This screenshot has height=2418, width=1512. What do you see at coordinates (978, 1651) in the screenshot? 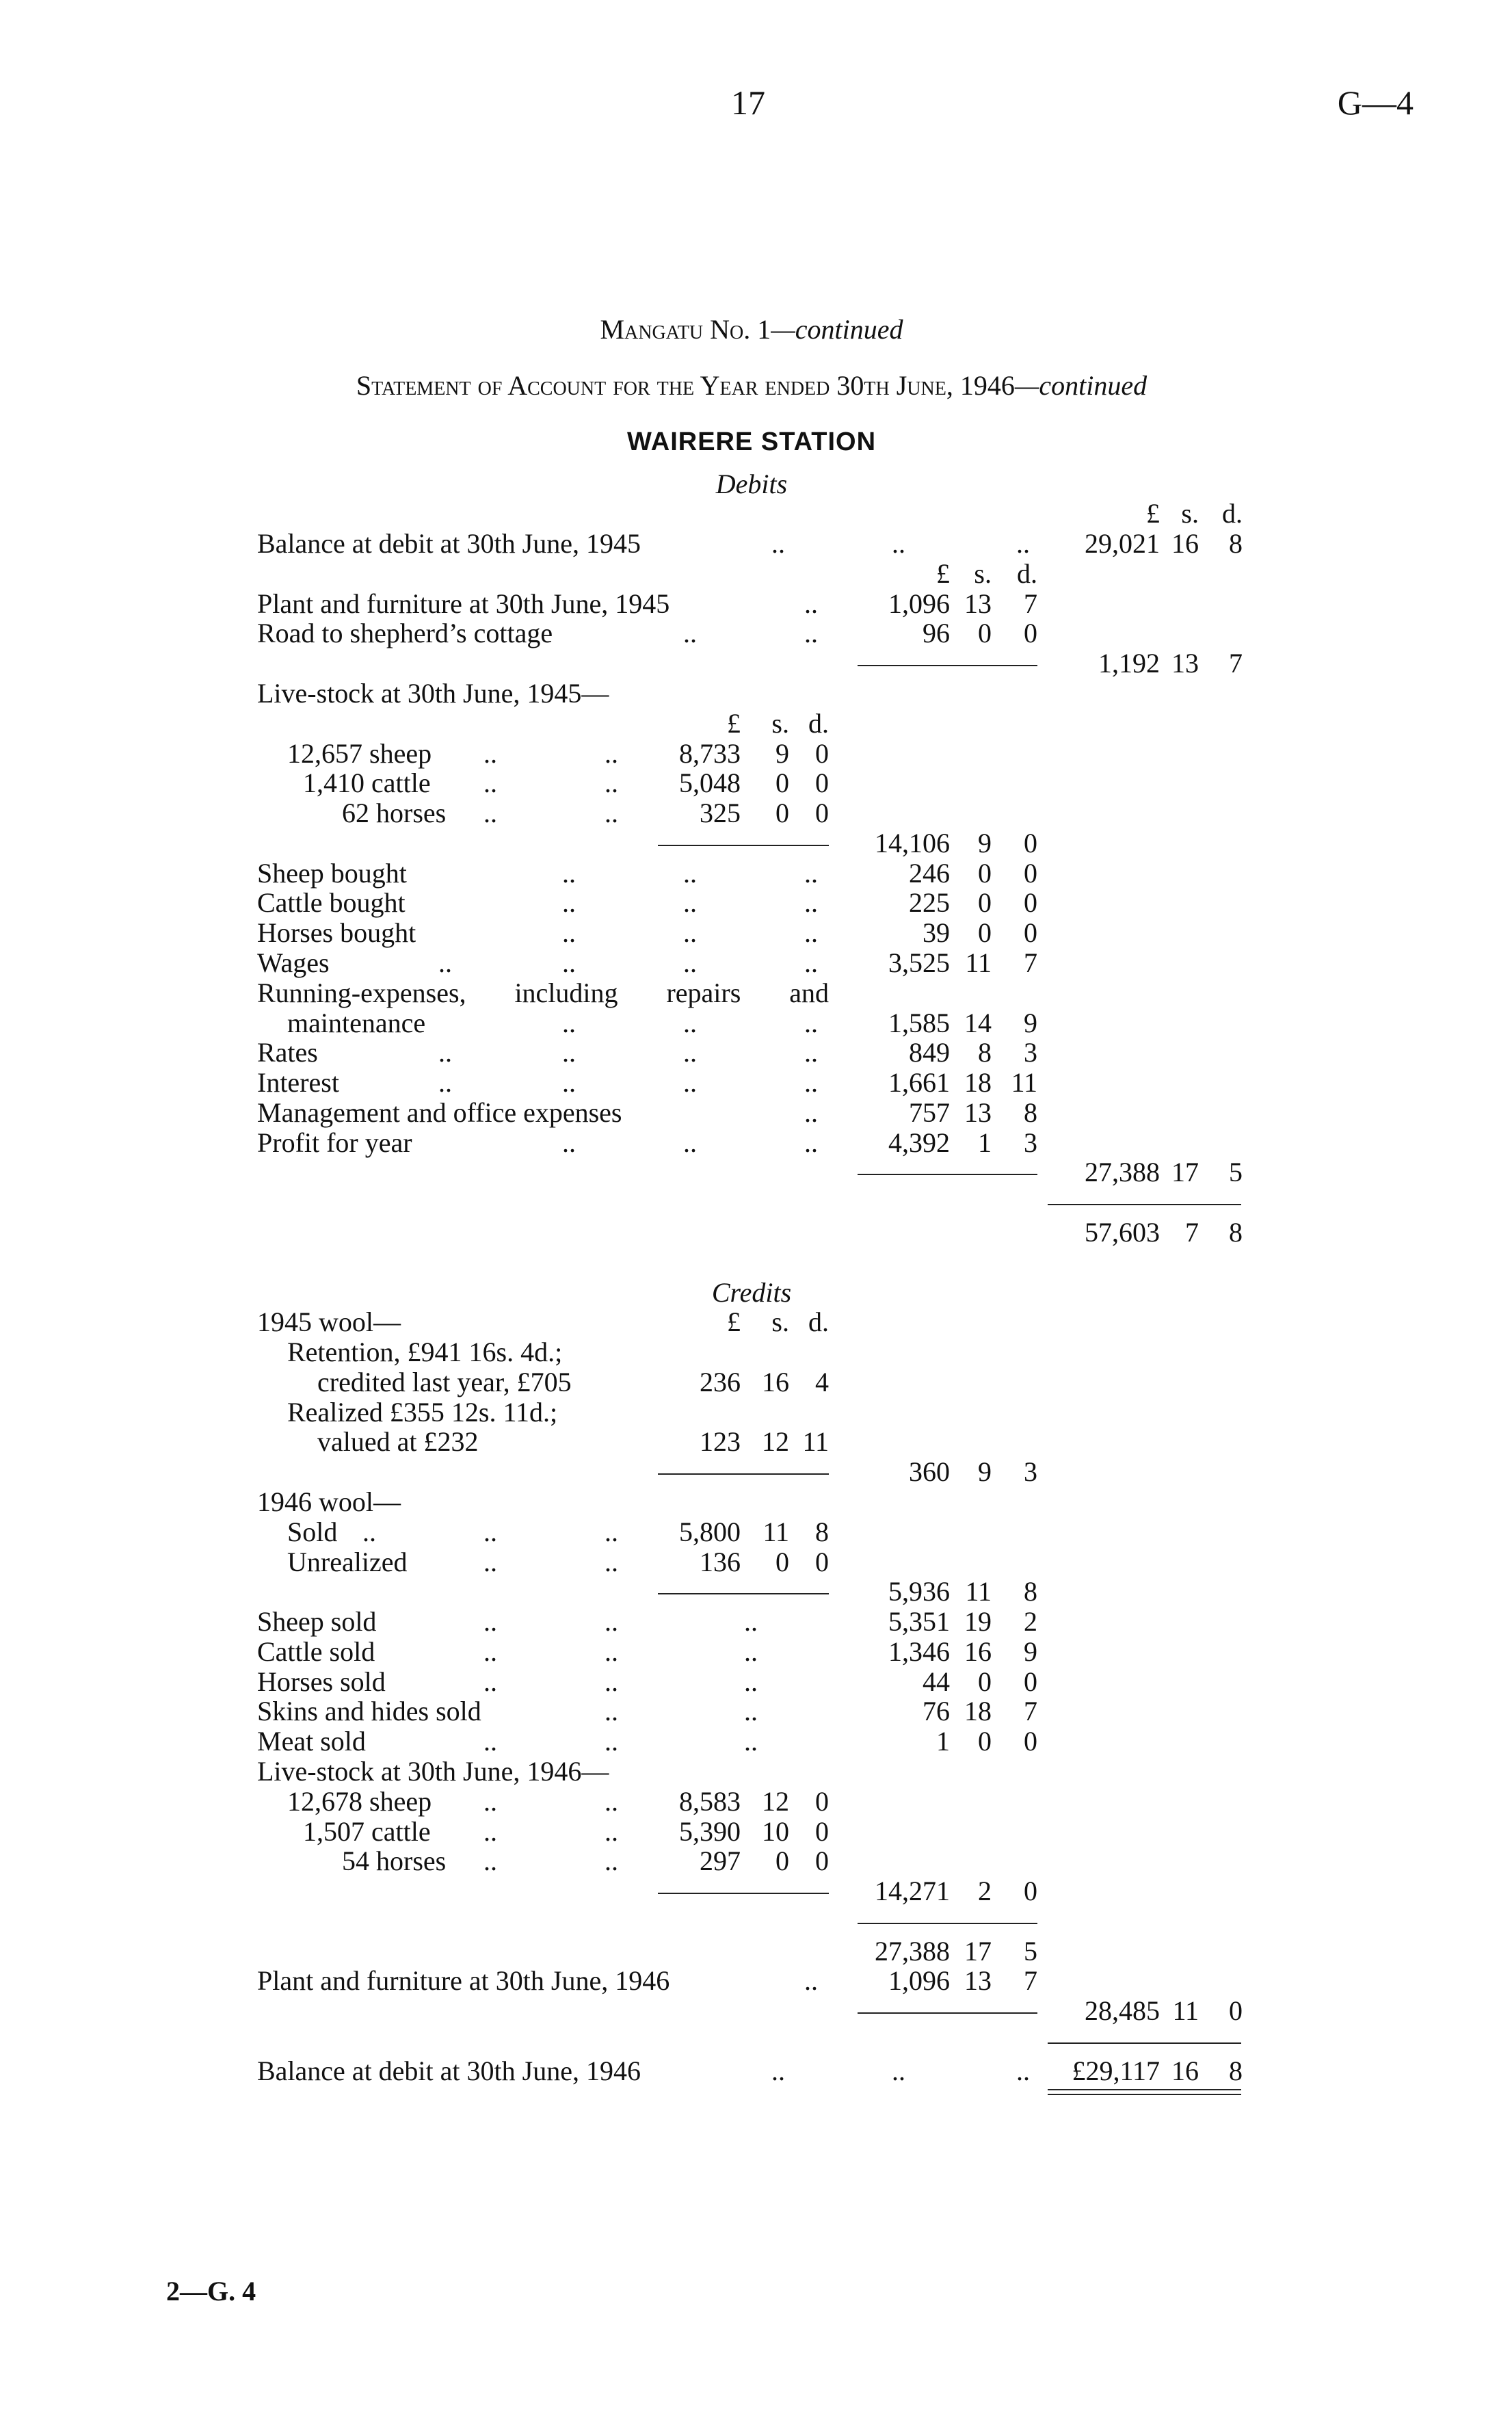
I see `mid-amount-shillings: 16` at bounding box center [978, 1651].